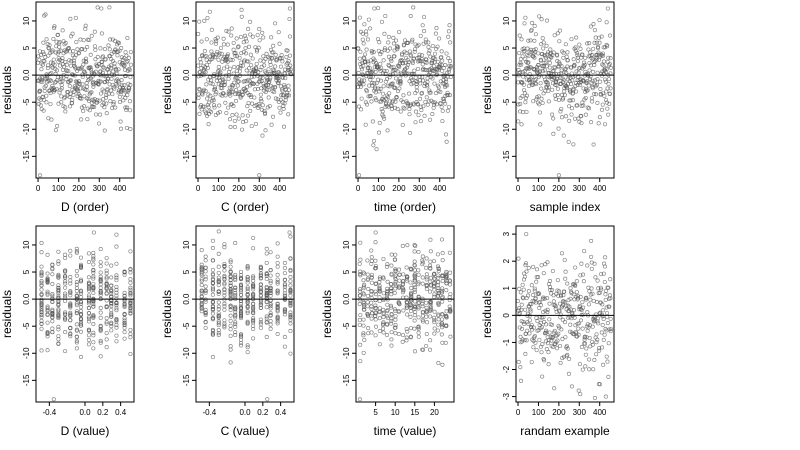 This screenshot has height=450, width=800. I want to click on y-tick-label: 10, so click(346, 20).